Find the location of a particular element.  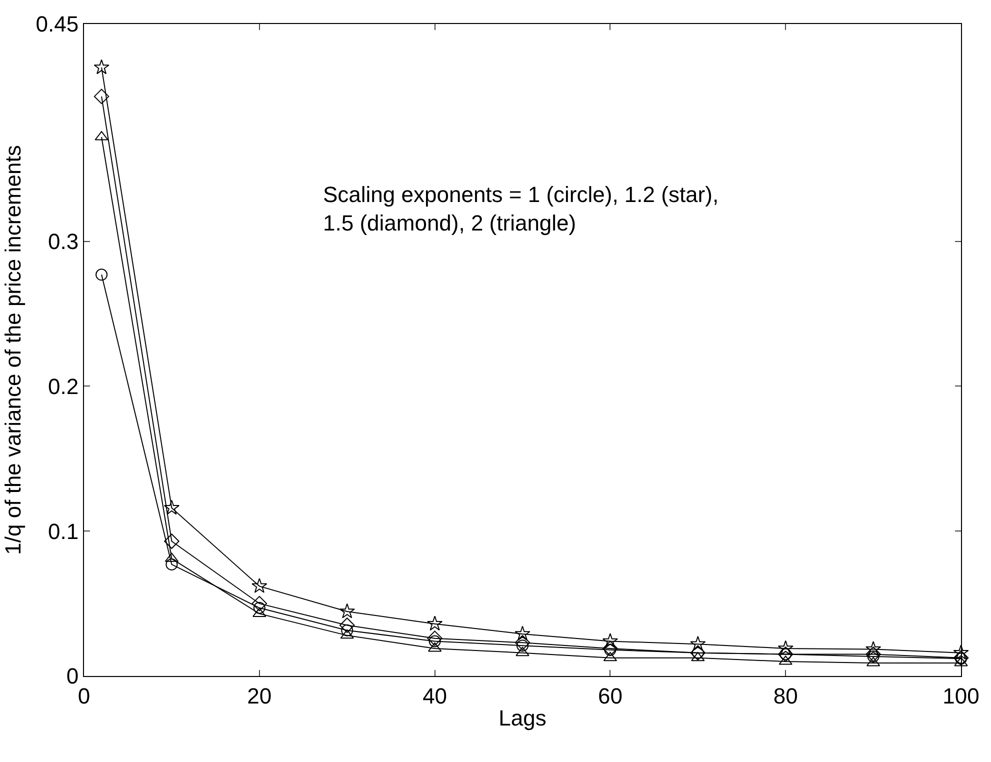

x-tick-label: 80 is located at coordinates (785, 695).